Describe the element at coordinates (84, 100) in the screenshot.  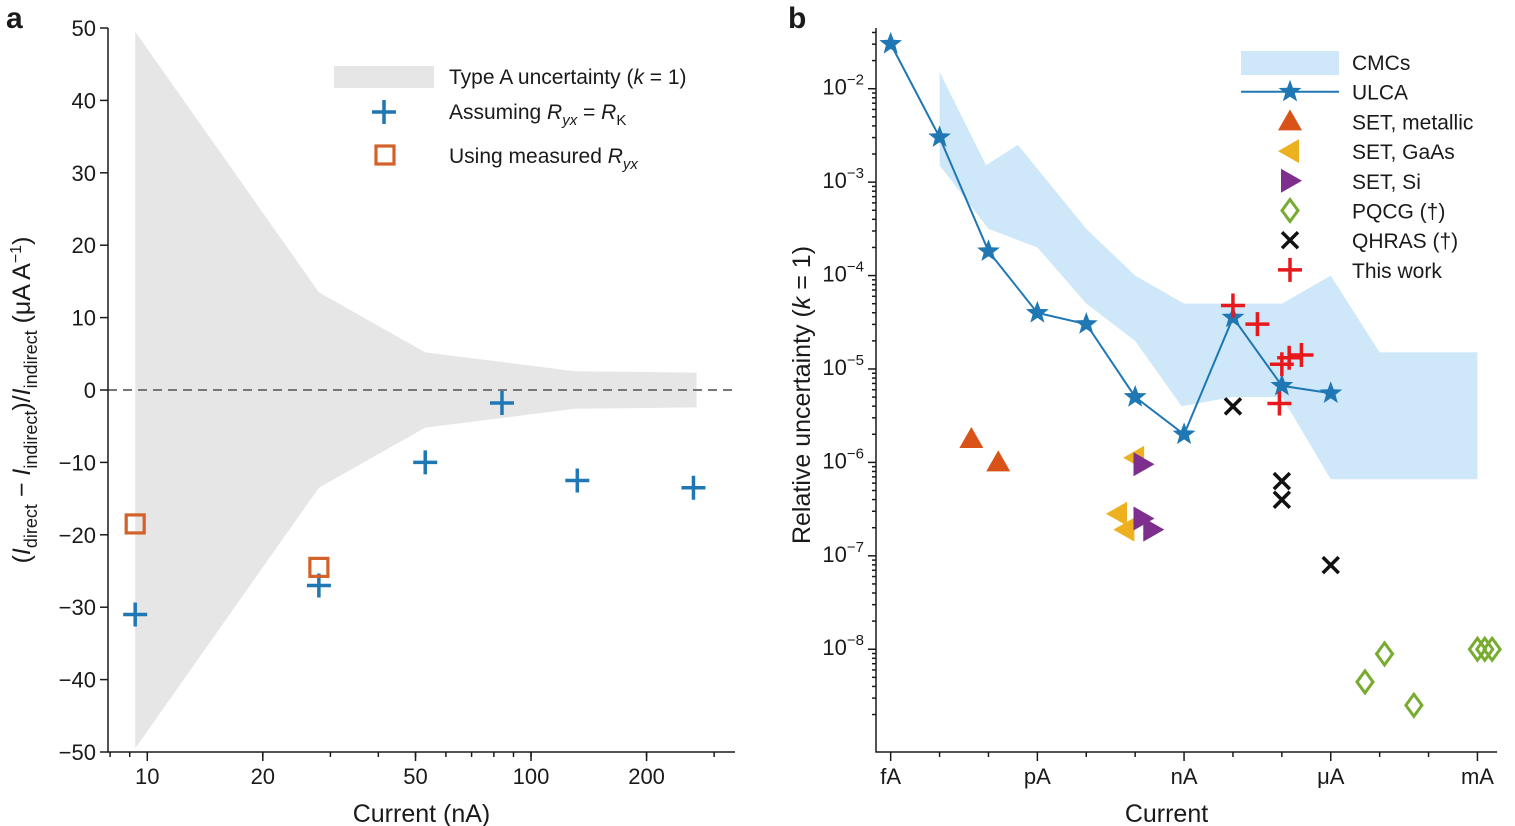
I see `y-tick-label-a: 40` at that location.